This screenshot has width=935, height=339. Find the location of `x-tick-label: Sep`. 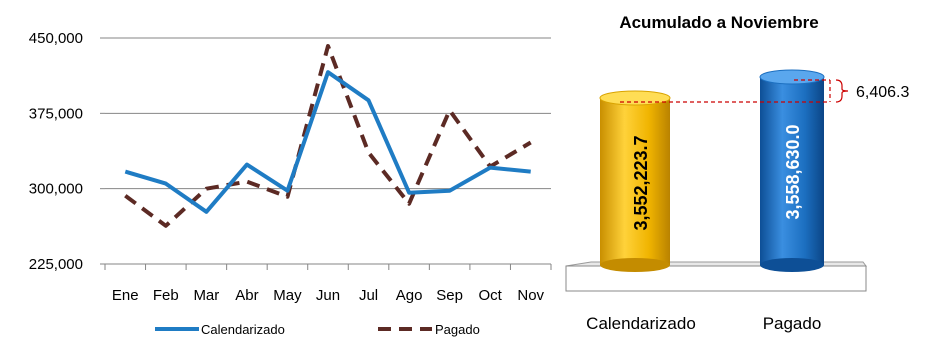

x-tick-label: Sep is located at coordinates (449, 295).